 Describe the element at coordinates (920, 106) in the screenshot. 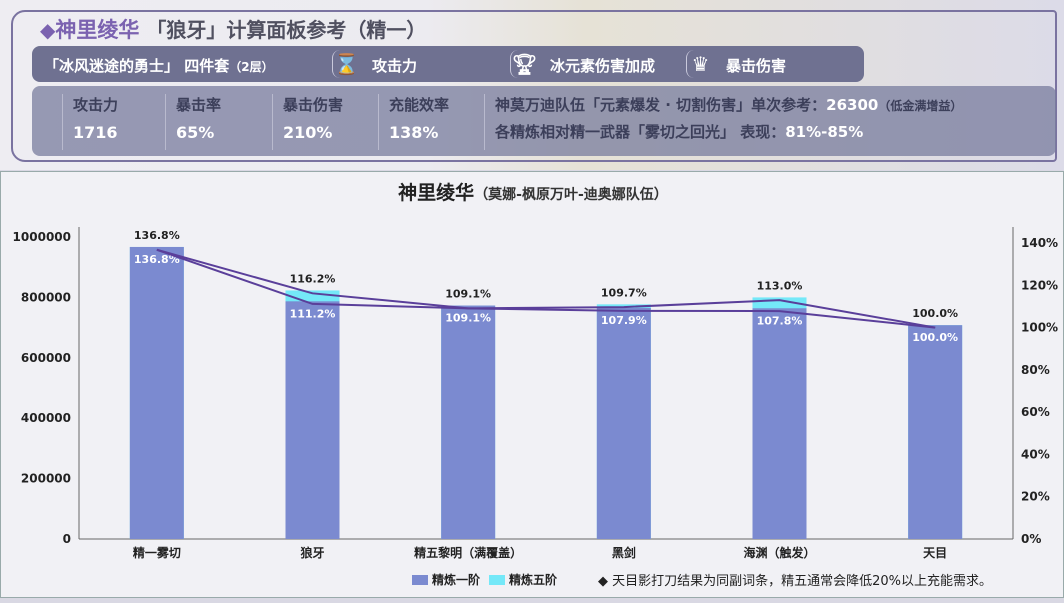

I see `note1-suffix: （低金满增益）` at that location.